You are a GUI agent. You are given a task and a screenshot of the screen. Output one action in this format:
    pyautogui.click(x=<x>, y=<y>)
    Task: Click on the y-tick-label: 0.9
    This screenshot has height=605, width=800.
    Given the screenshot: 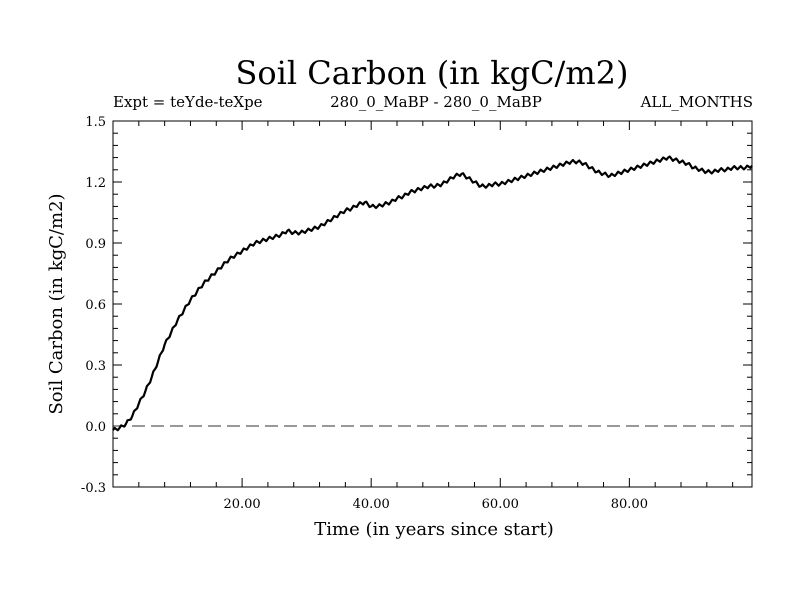 What is the action you would take?
    pyautogui.click(x=95, y=244)
    